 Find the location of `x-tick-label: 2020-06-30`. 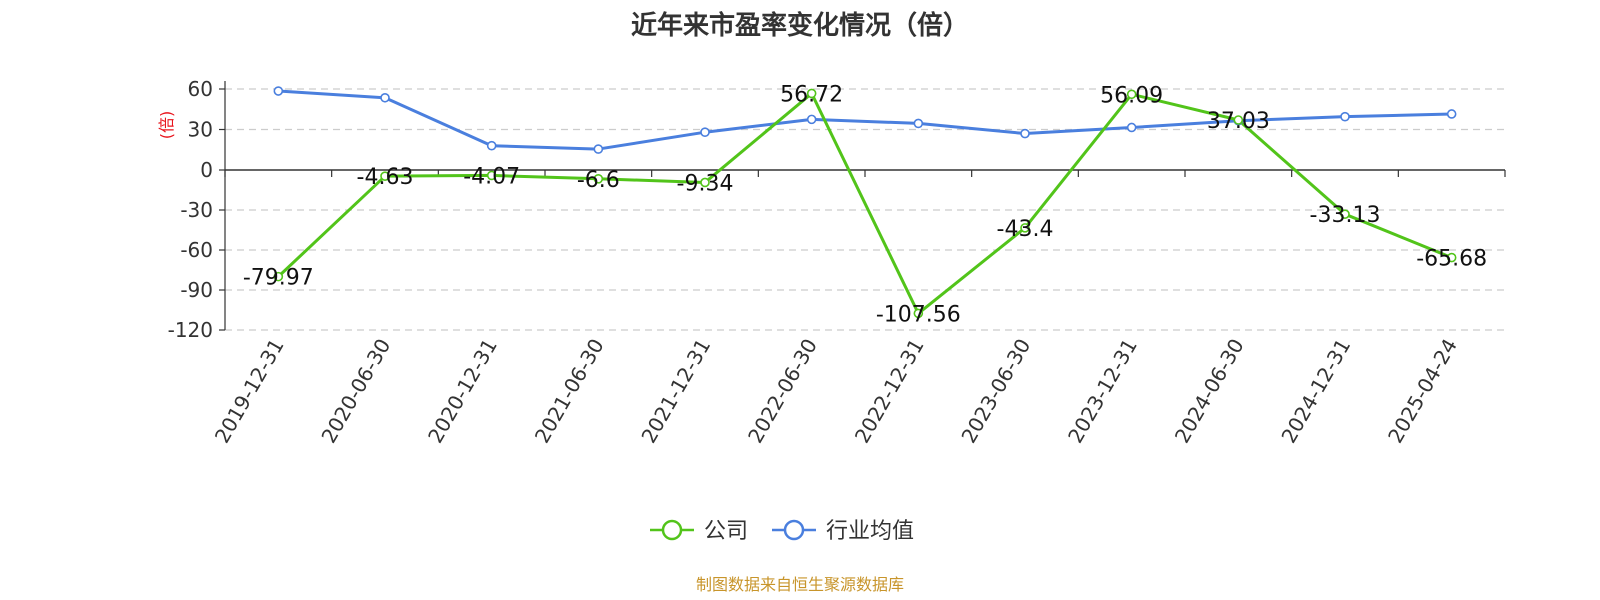

x-tick-label: 2020-06-30 is located at coordinates (355, 391).